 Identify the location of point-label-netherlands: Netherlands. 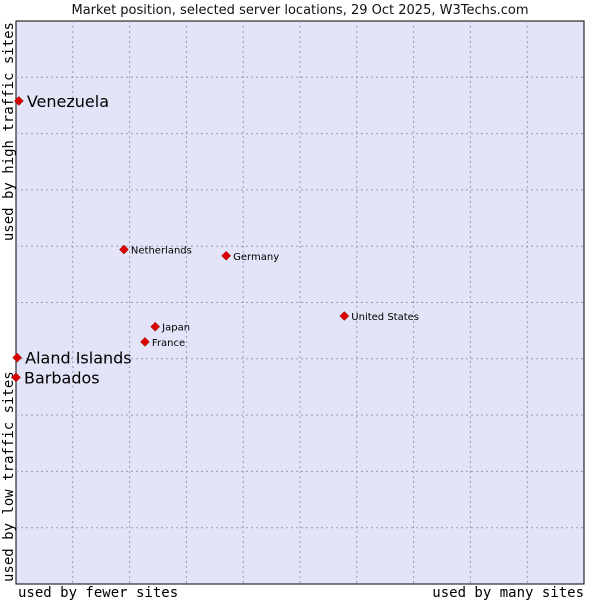
(161, 251).